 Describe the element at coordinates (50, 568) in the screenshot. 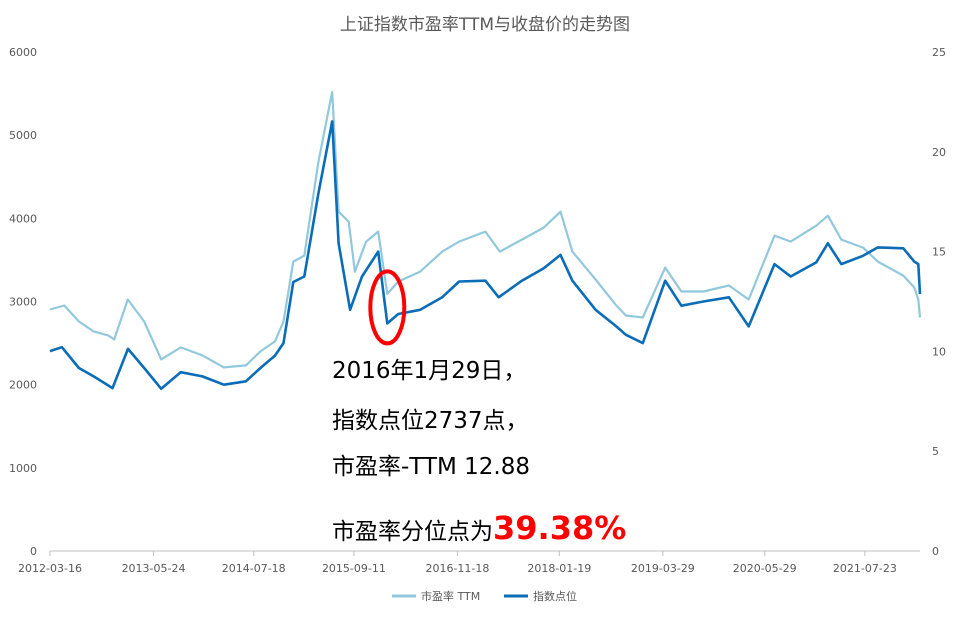

I see `x-tick-label: 2012-03-16` at that location.